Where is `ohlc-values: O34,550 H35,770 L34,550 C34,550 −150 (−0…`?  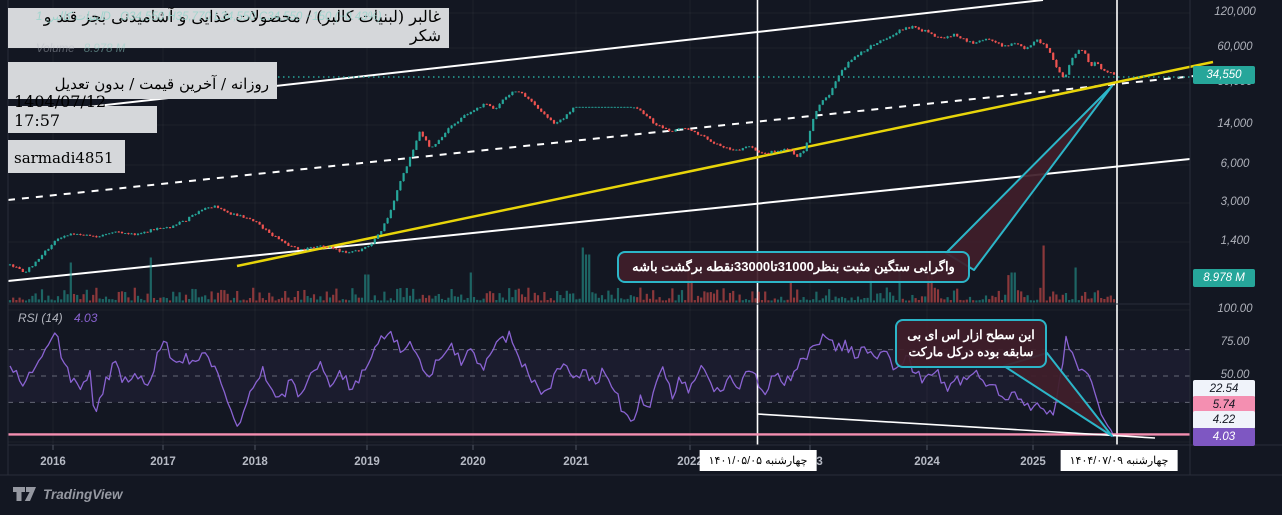
ohlc-values: O34,550 H35,770 L34,550 C34,550 −150 (−0… is located at coordinates (251, 17).